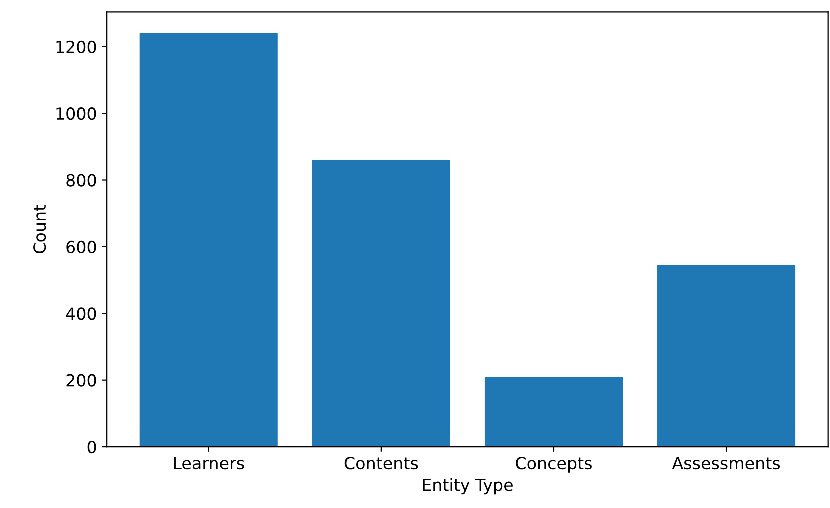  Describe the element at coordinates (468, 486) in the screenshot. I see `x-axis-title: Entity Type` at that location.